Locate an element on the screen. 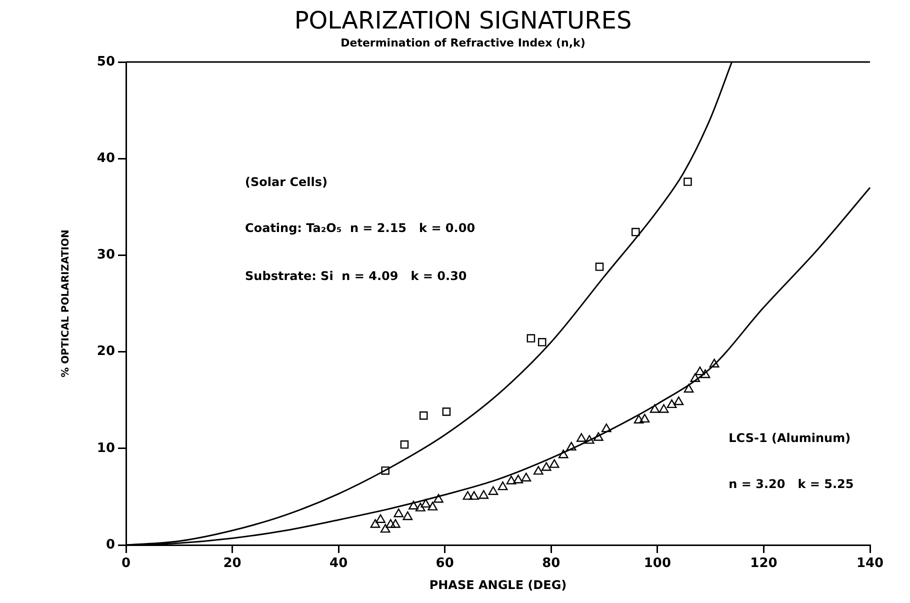 The width and height of the screenshot is (910, 603). y-tick-label: 0 is located at coordinates (110, 544).